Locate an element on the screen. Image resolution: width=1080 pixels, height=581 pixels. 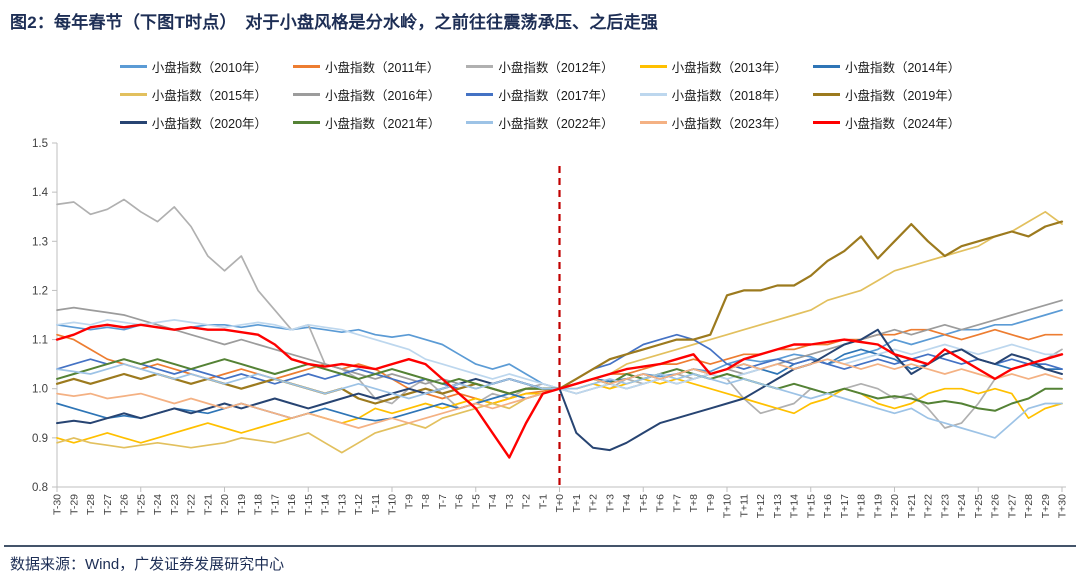
legend-item-2017: 小盘指数（2017年） is located at coordinates (540, 94).